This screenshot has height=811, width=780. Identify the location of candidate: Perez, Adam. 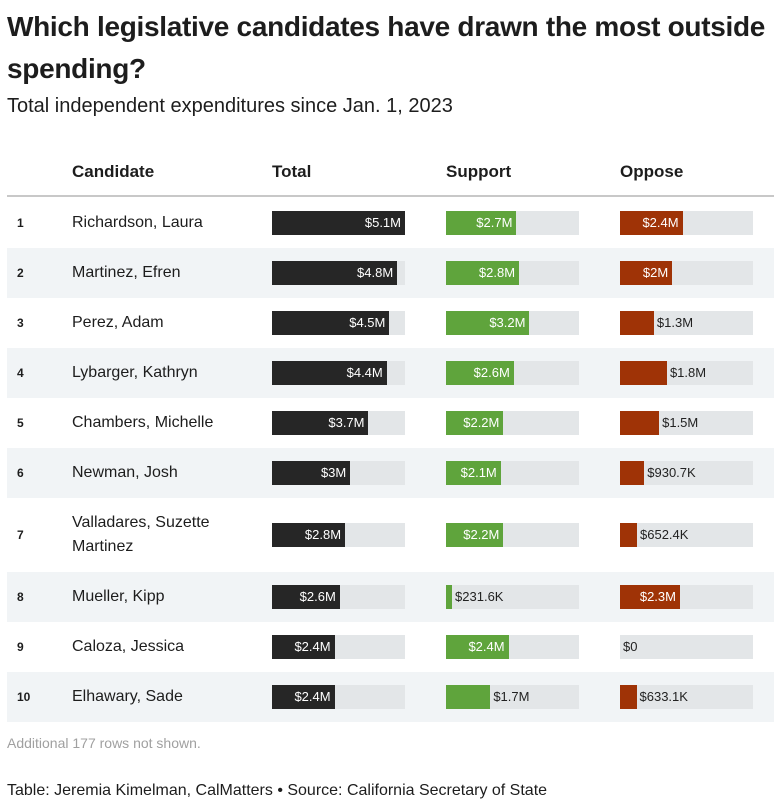
(118, 322).